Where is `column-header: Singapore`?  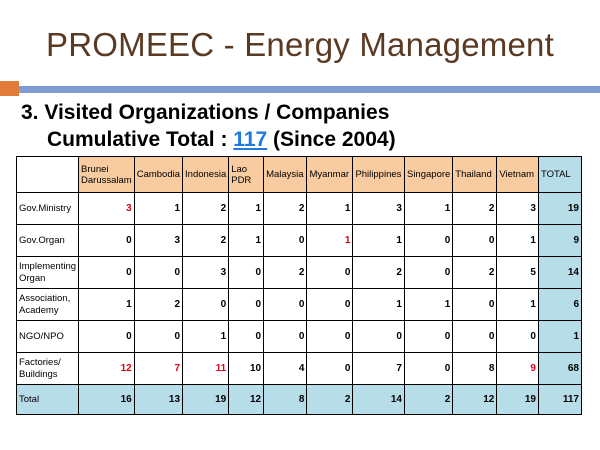 column-header: Singapore is located at coordinates (428, 174).